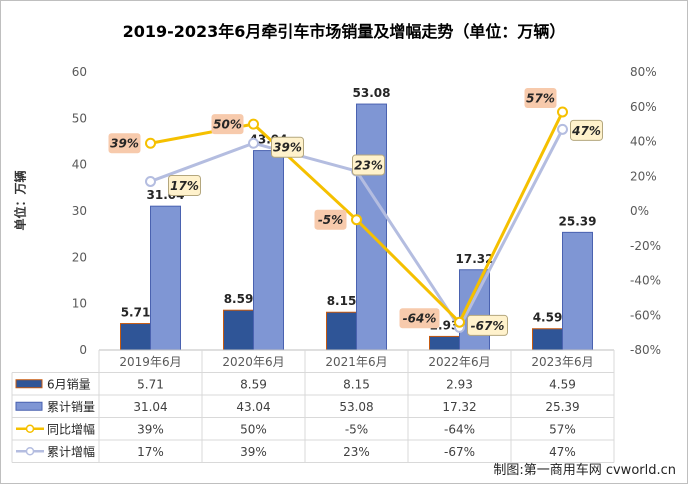 This screenshot has height=484, width=688. What do you see at coordinates (645, 246) in the screenshot?
I see `y2-tick-label: -20%` at bounding box center [645, 246].